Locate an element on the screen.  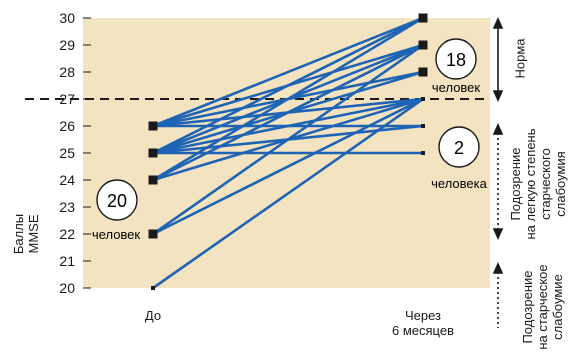
y-tick-label: 30 is located at coordinates (67, 18).